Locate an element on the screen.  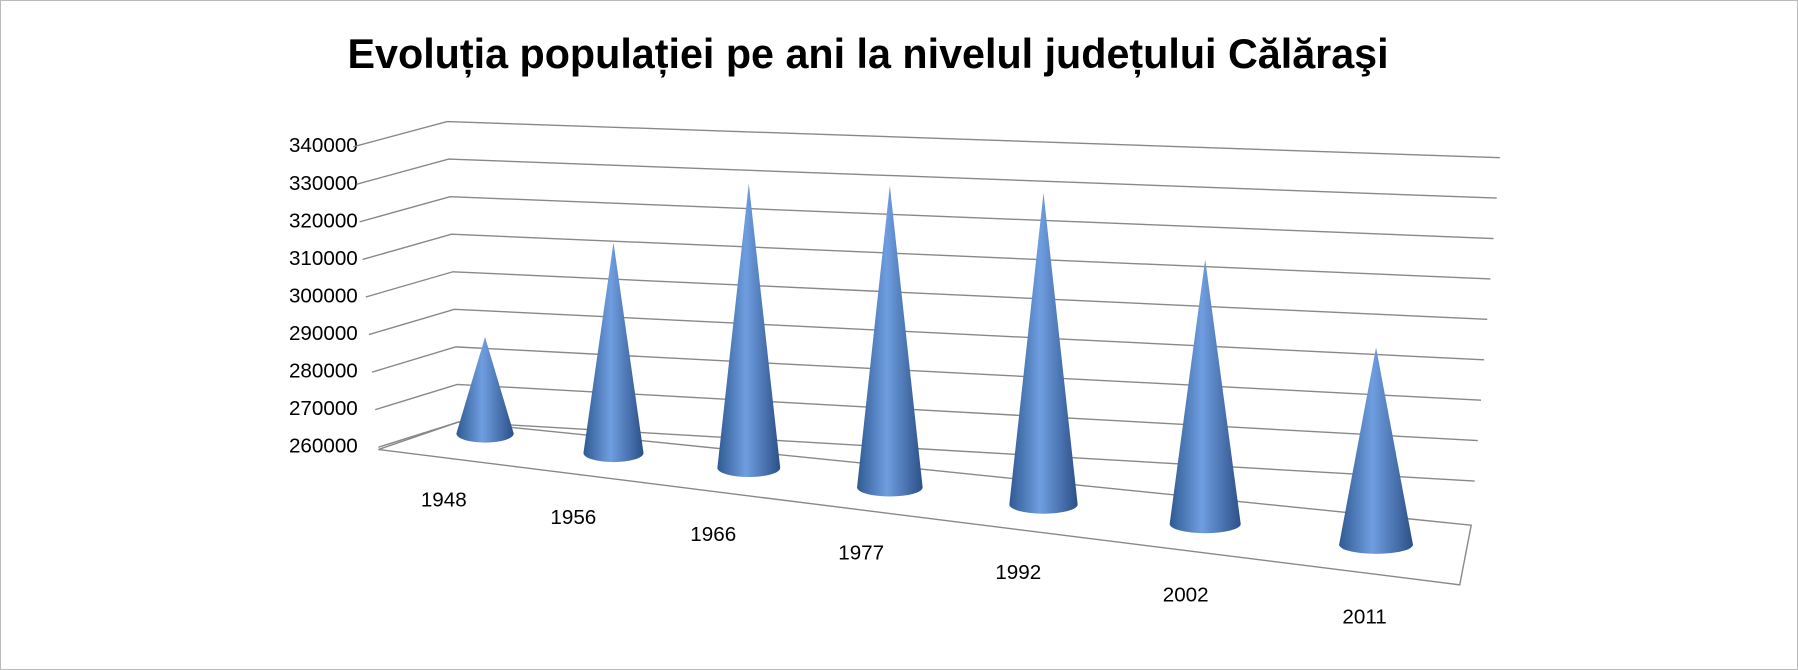
y-tick-label: 310000 is located at coordinates (323, 258).